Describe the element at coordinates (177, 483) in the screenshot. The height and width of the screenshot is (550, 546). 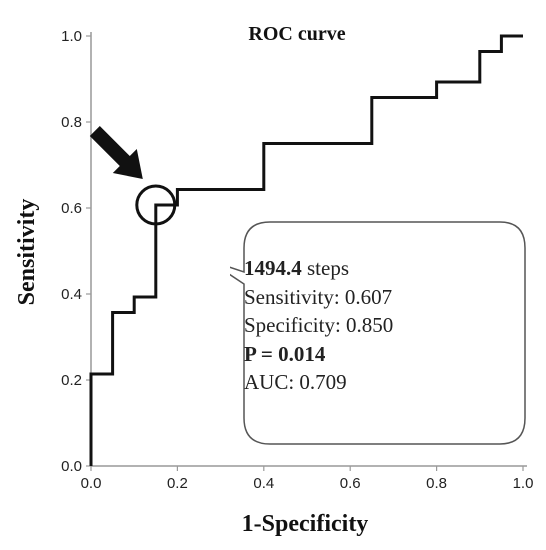
I see `x-tick-label: 0.2` at that location.